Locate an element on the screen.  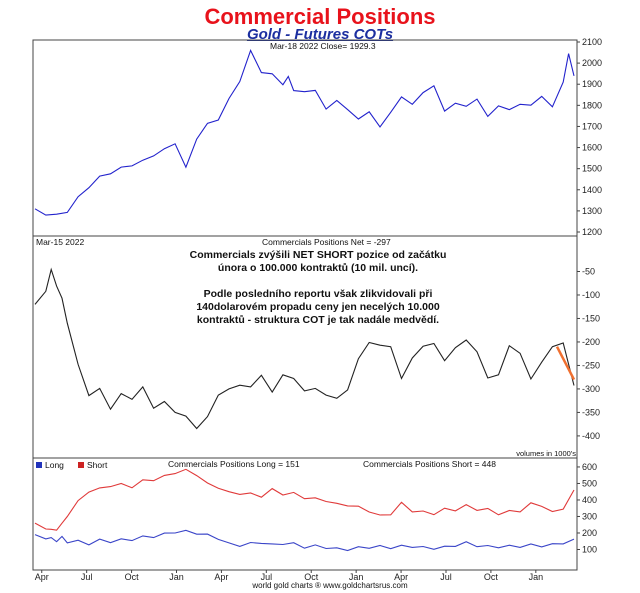
net-tick-label: -250 is located at coordinates (591, 365).